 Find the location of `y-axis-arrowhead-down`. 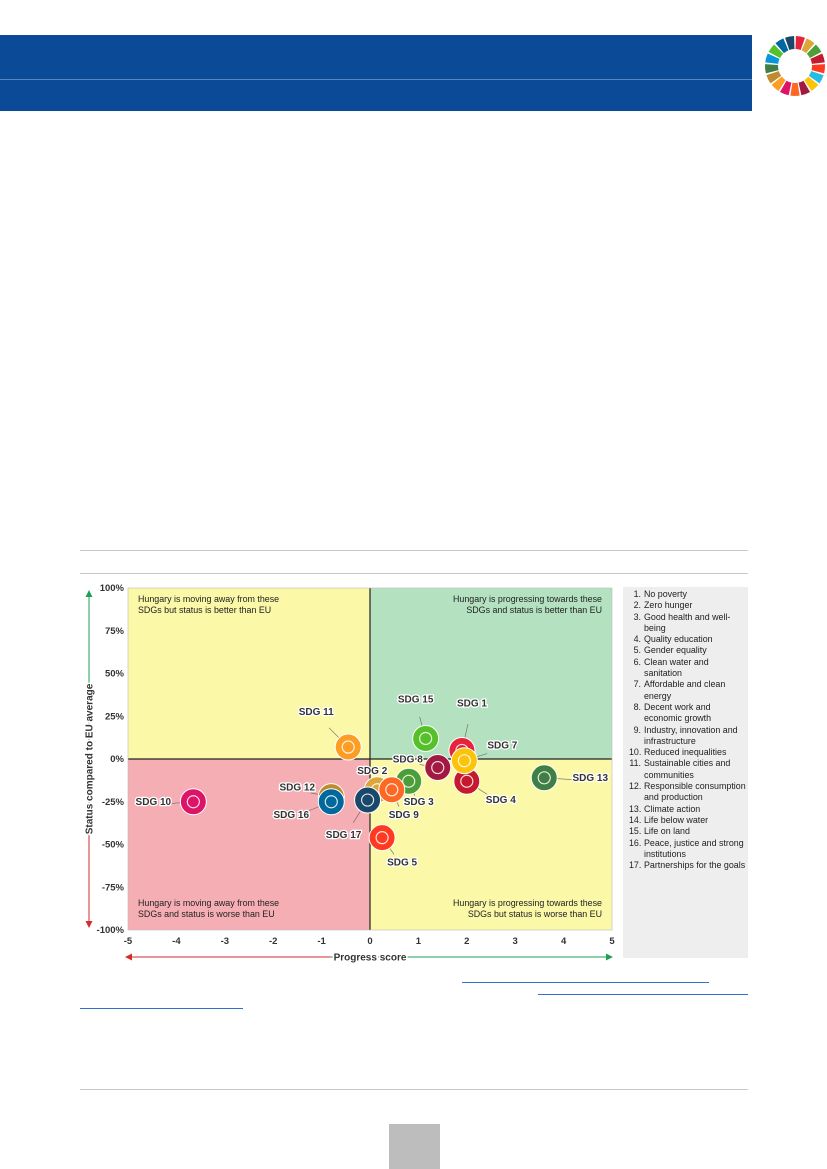

y-axis-arrowhead-down is located at coordinates (89, 924).